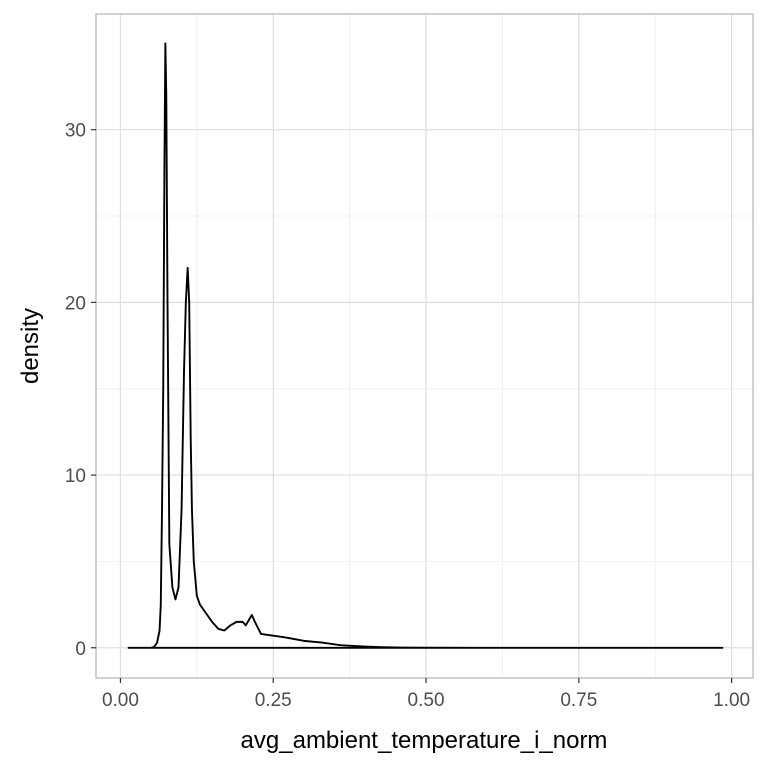 The image size is (768, 768). Describe the element at coordinates (75, 303) in the screenshot. I see `y-tick-label: 20` at that location.